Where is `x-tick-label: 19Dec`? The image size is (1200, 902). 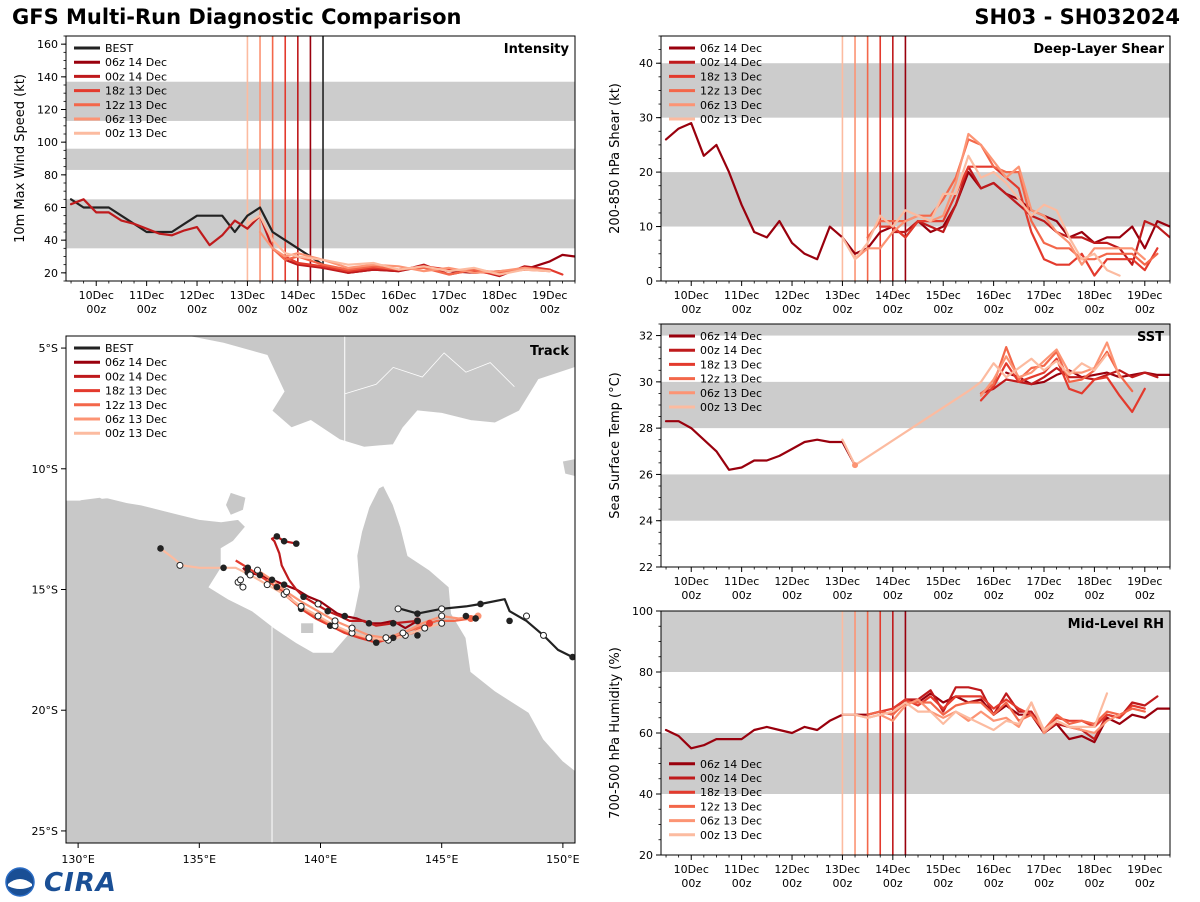 x-tick-label: 19Dec is located at coordinates (549, 295).